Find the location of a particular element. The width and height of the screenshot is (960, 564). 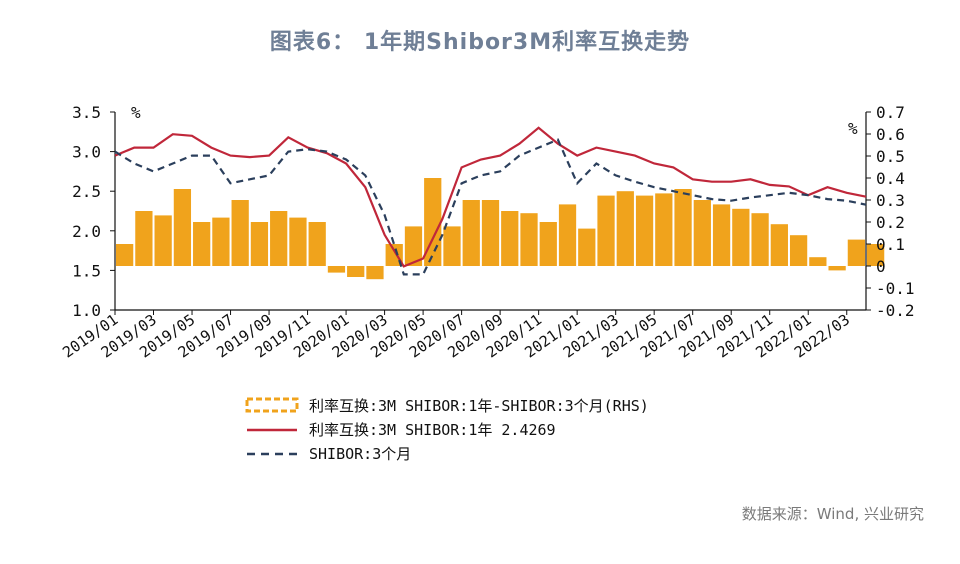

right-tick-label: 0.2 is located at coordinates (890, 222).